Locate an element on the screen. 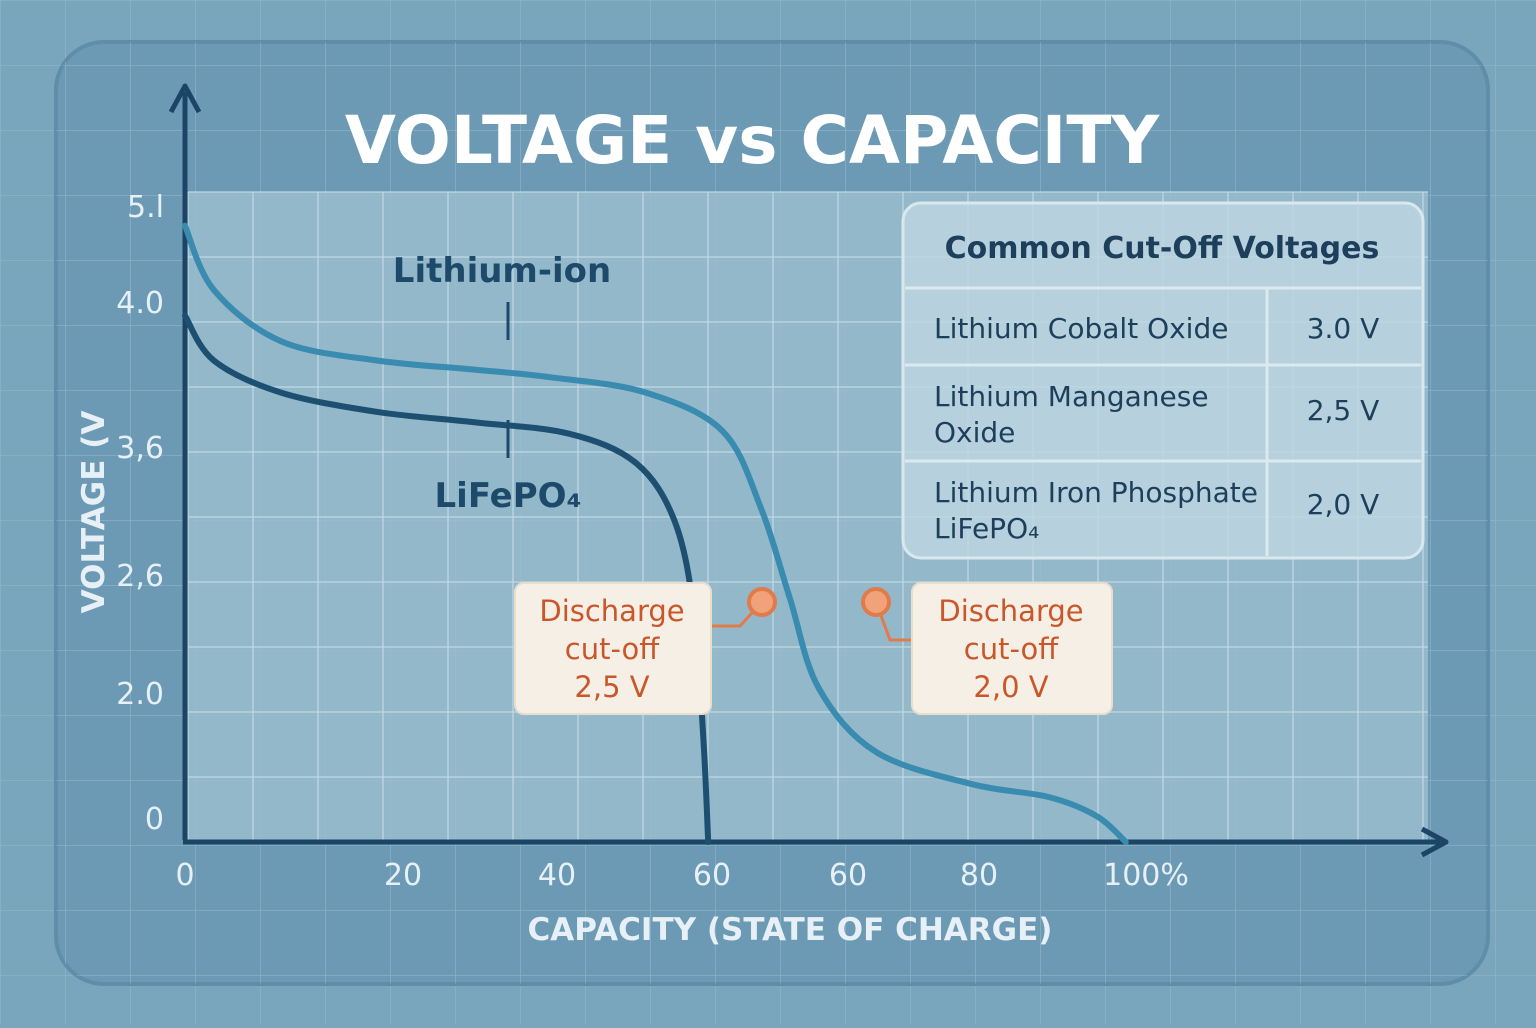  y-axis-label: VOLTAGE (V is located at coordinates (94, 512).